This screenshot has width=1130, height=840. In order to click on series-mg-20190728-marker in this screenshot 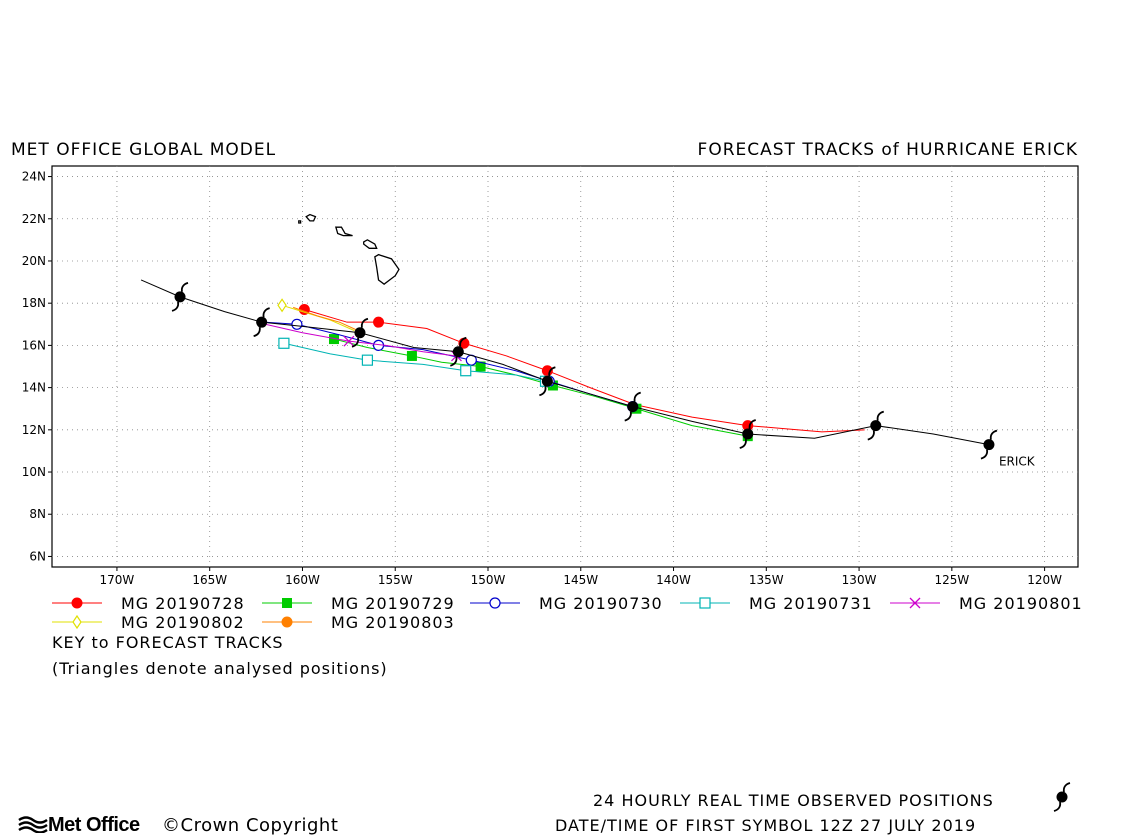, I will do `click(379, 322)`.